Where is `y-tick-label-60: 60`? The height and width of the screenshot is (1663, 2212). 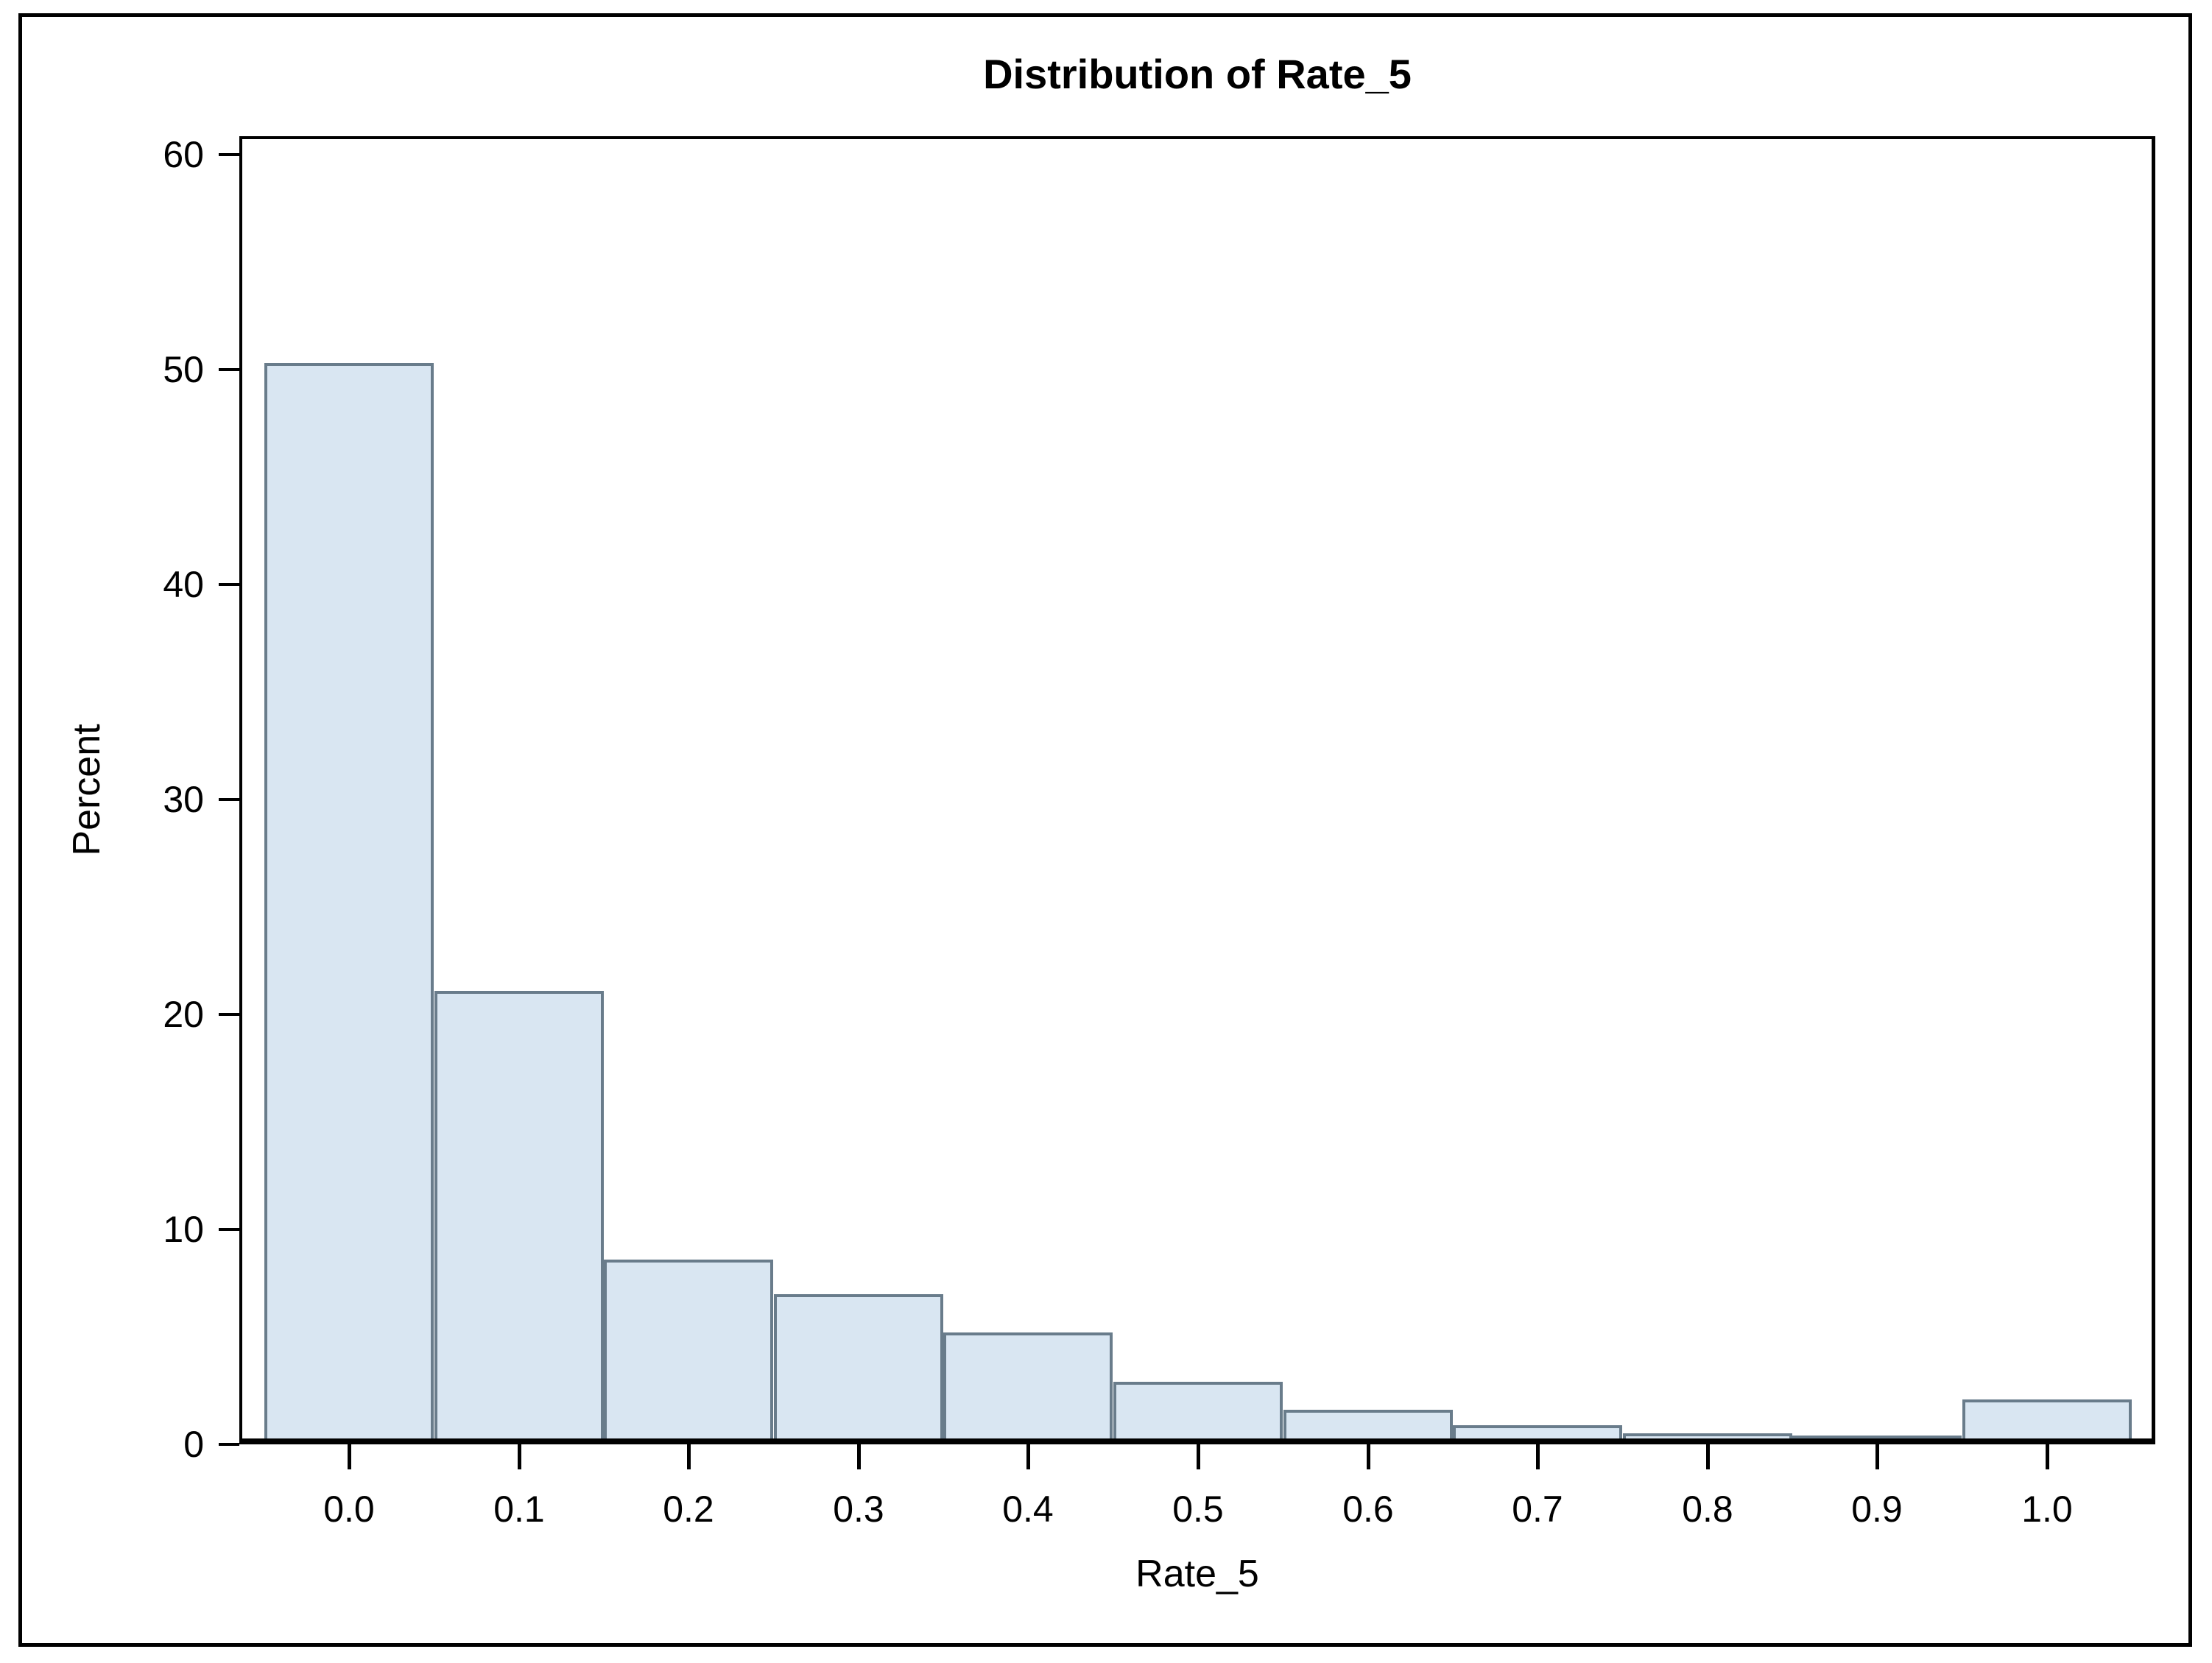 y-tick-label-60: 60 is located at coordinates (184, 154).